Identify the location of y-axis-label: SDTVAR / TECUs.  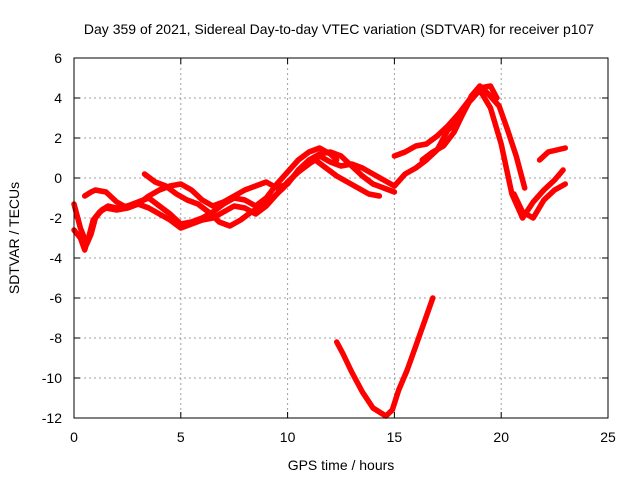
(14, 238).